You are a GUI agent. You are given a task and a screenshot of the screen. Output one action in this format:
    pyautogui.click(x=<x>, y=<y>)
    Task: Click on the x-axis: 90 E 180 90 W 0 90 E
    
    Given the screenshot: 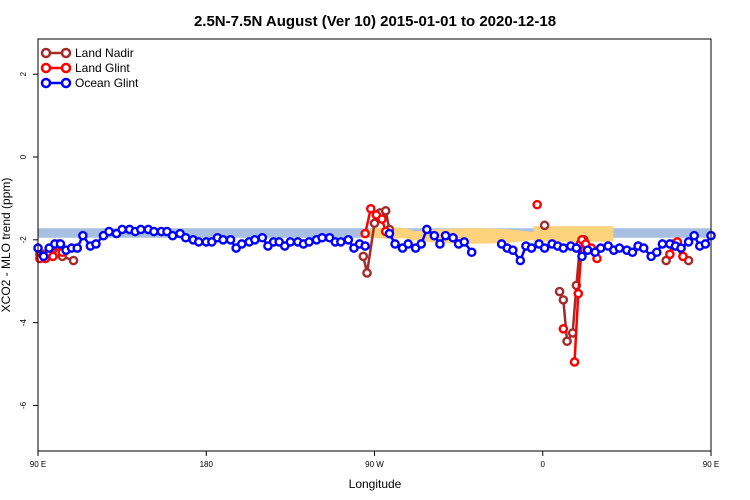 What is the action you would take?
    pyautogui.click(x=374, y=460)
    